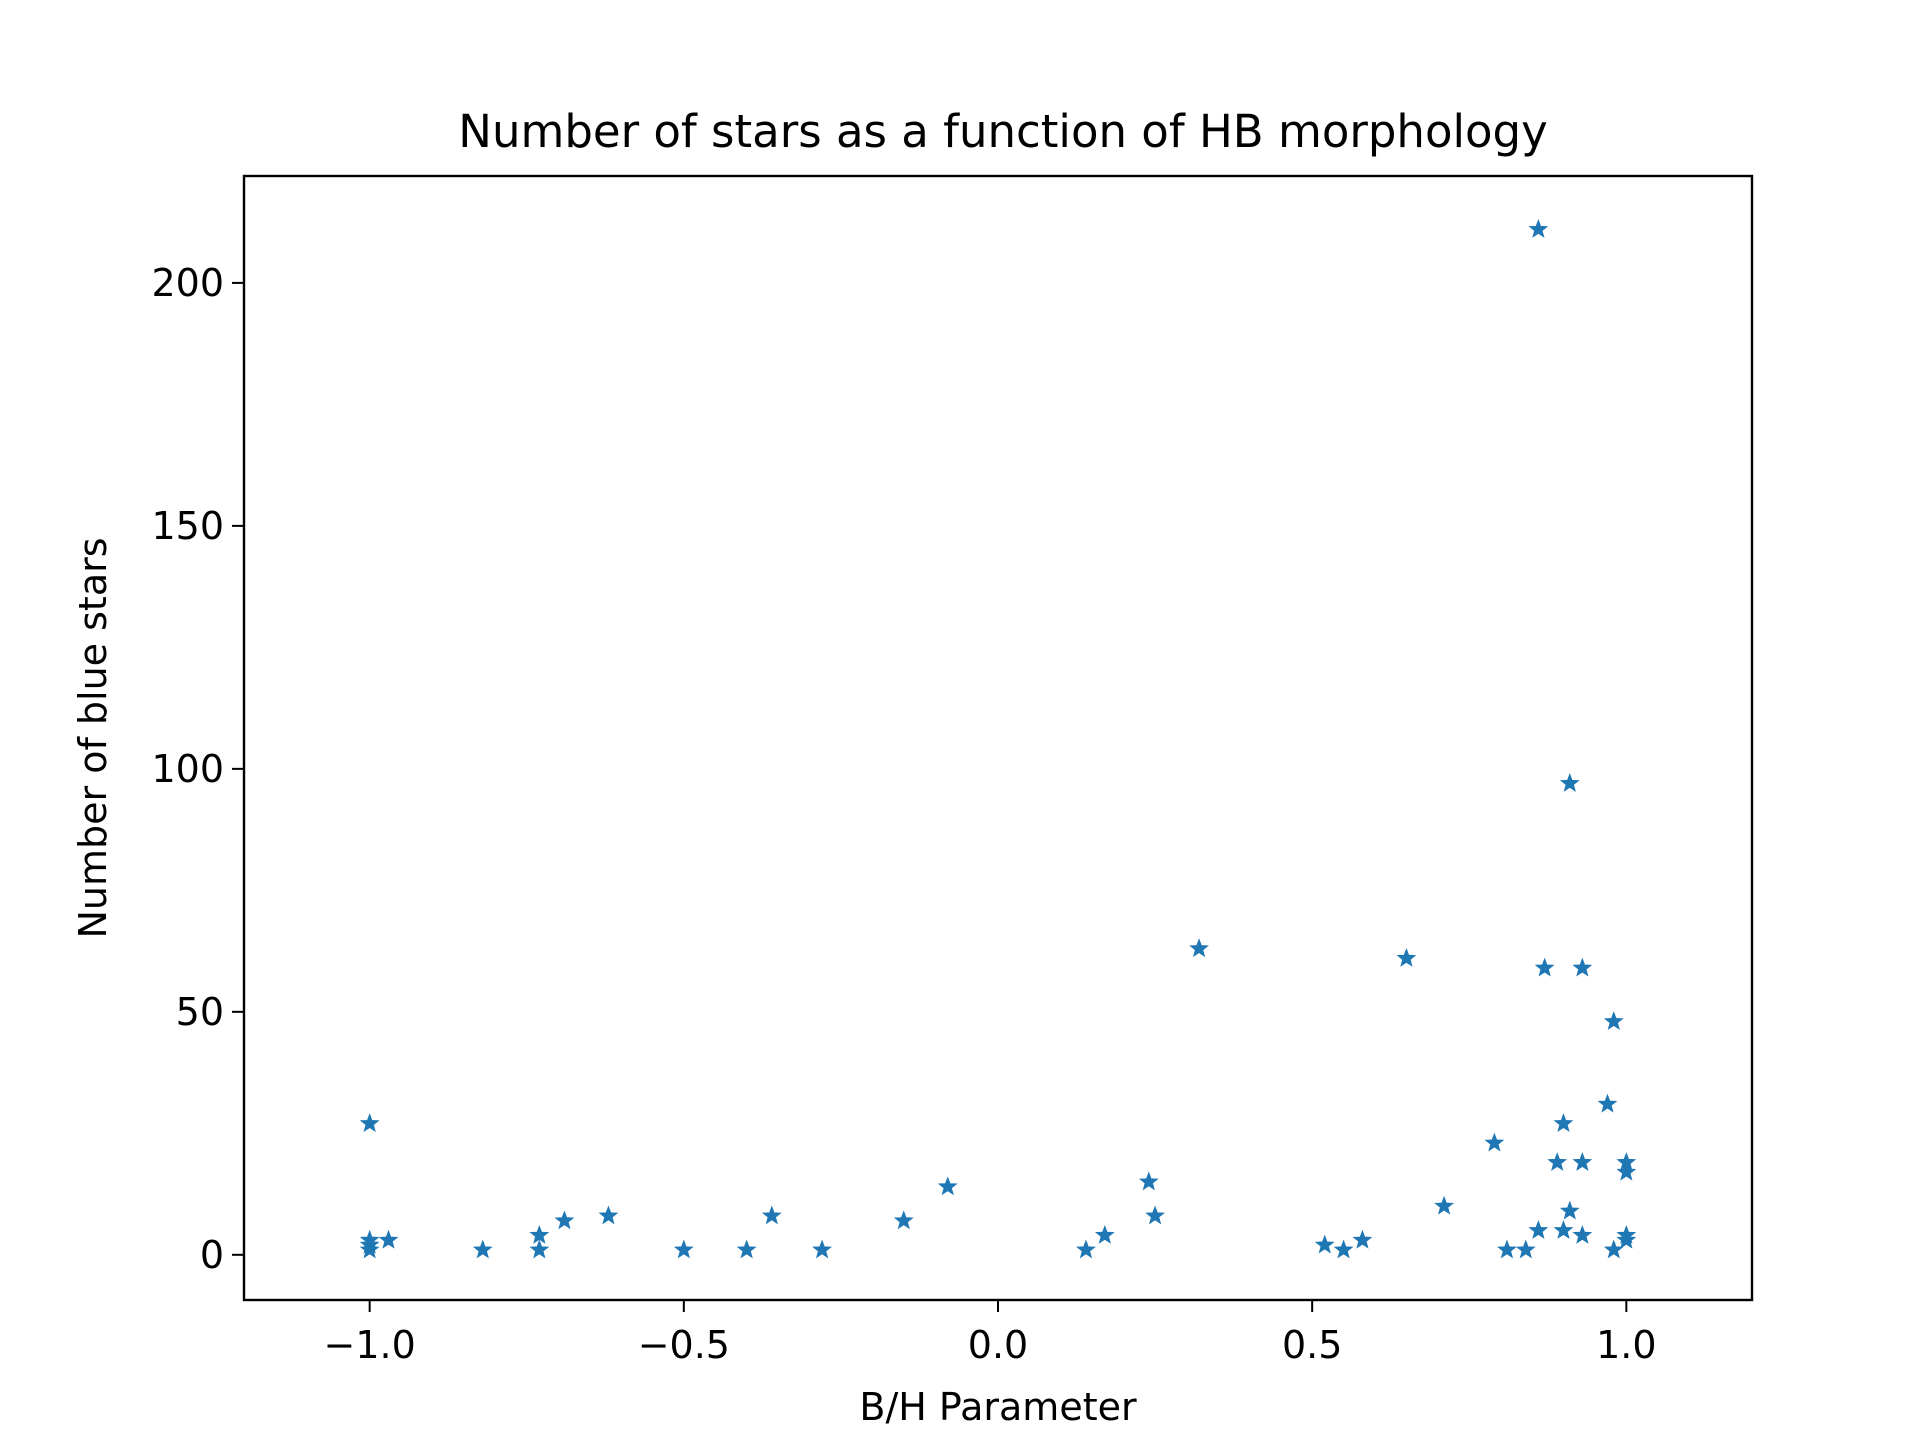  I want to click on y-tick-label: 50, so click(200, 1012).